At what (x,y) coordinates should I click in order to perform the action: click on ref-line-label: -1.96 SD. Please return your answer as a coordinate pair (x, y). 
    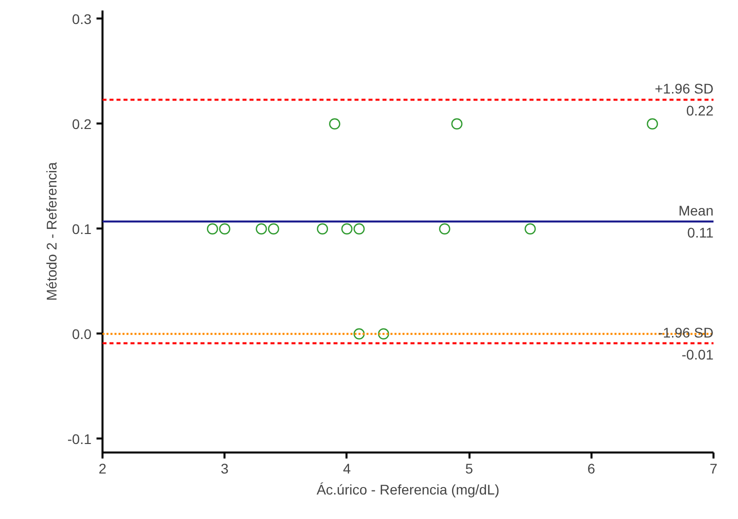
    Looking at the image, I should click on (686, 332).